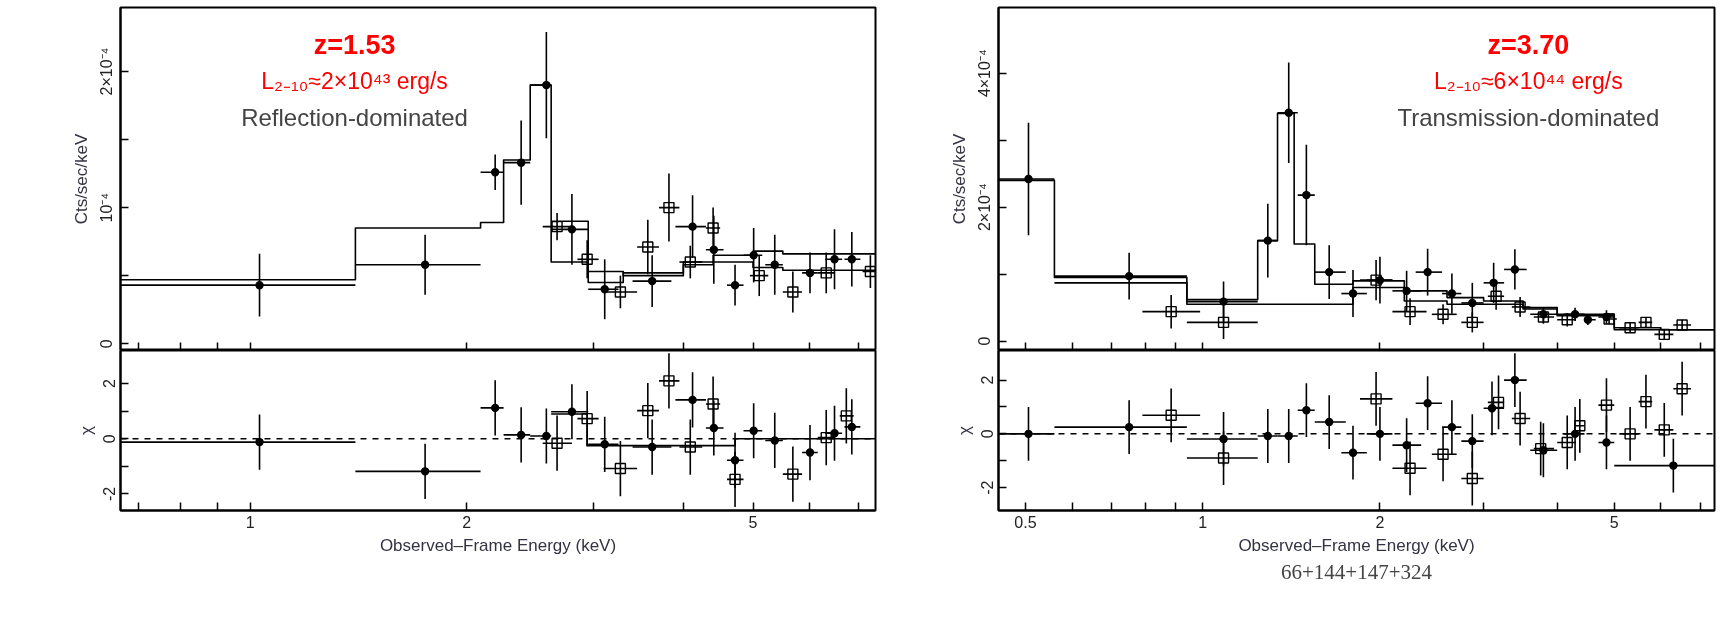 This screenshot has width=1724, height=640. I want to click on annotation: L₂₋₁₀≈2×10⁴³ erg/s, so click(354, 81).